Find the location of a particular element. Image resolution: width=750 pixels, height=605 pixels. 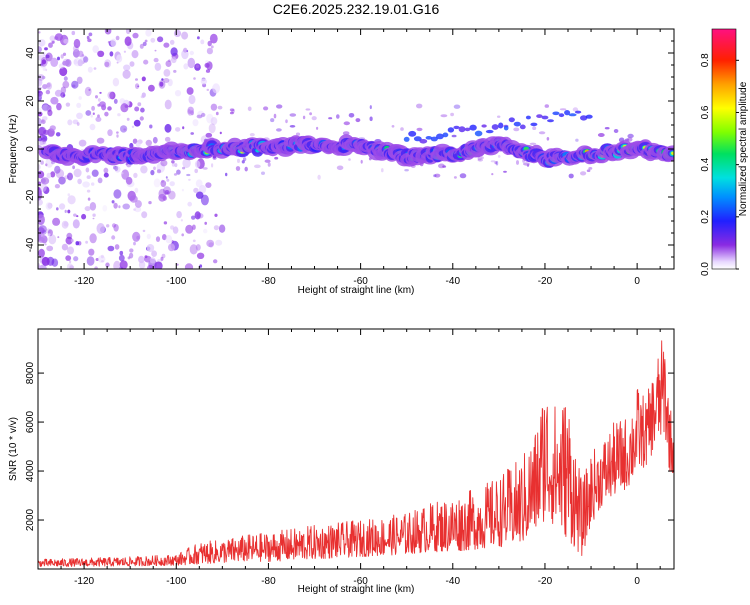

colorbar-tick-label: 0.2 is located at coordinates (705, 216).